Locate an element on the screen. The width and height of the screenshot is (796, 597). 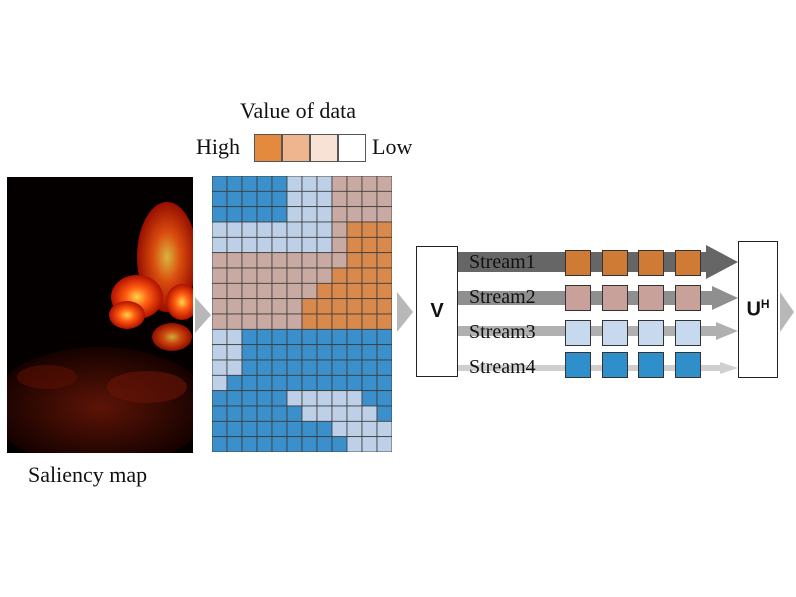
uh-matrix-box: UH is located at coordinates (758, 309).